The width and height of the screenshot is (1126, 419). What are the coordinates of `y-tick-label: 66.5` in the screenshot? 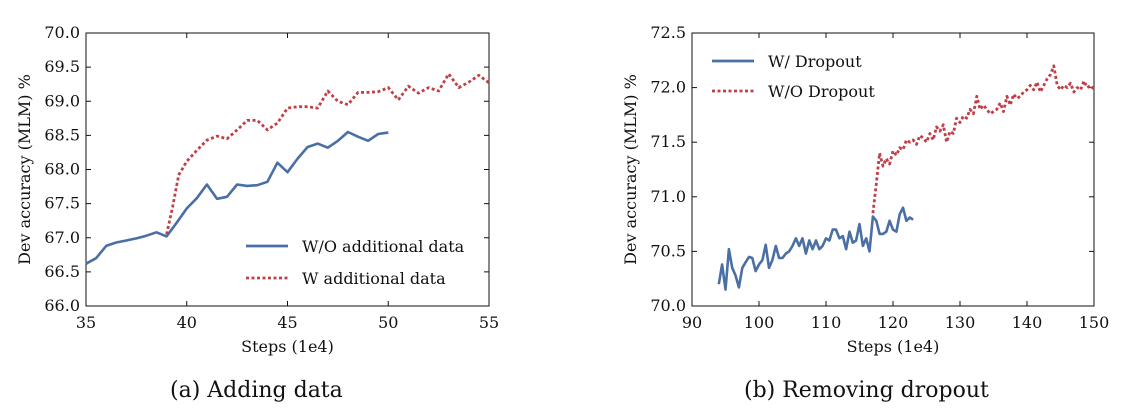 It's located at (62, 271).